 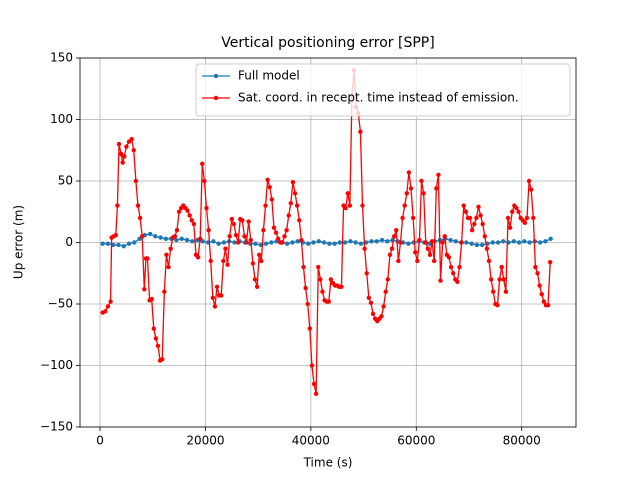 What do you see at coordinates (56, 365) in the screenshot?
I see `y-tick-label: −100` at bounding box center [56, 365].